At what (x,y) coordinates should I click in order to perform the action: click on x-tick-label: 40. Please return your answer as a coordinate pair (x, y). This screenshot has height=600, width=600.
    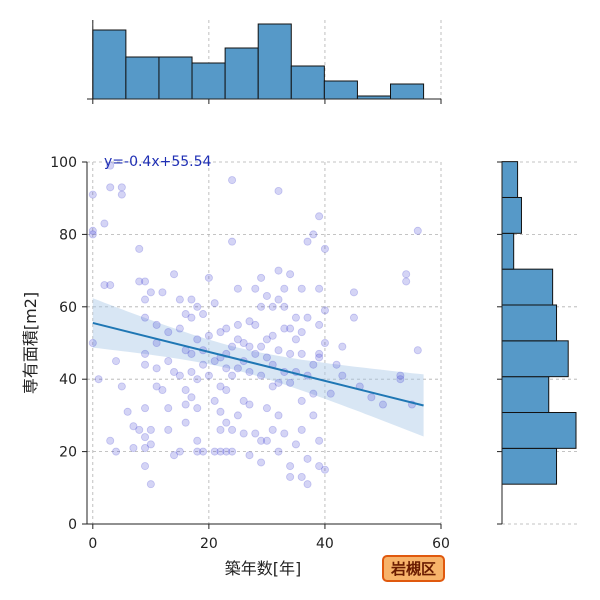
    Looking at the image, I should click on (325, 544).